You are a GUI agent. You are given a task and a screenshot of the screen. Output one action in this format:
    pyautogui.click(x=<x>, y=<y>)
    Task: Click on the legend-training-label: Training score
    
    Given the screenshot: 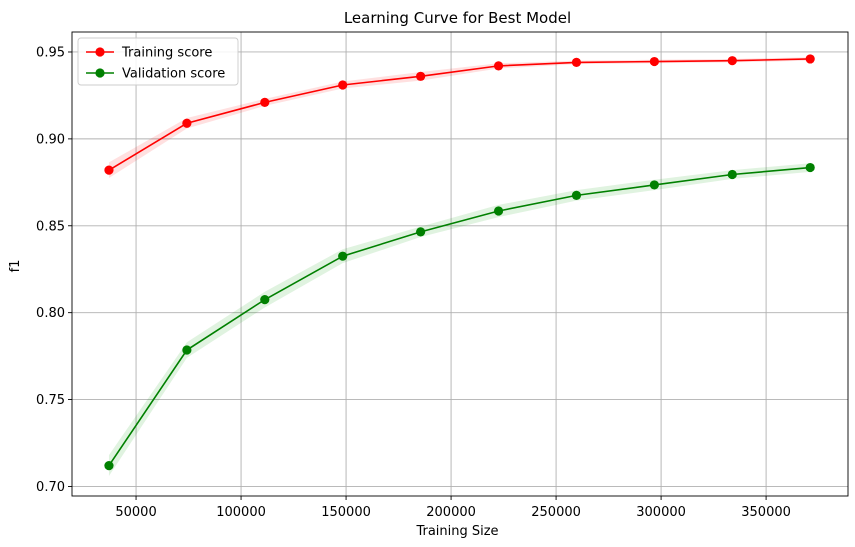 What is the action you would take?
    pyautogui.click(x=166, y=53)
    